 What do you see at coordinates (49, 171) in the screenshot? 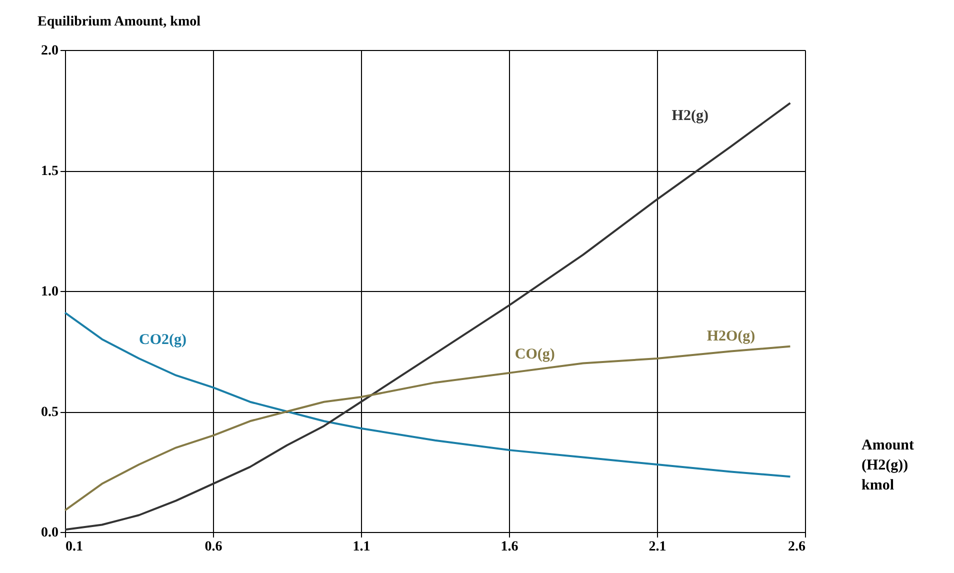
I see `y-tick-label: 1.5` at bounding box center [49, 171].